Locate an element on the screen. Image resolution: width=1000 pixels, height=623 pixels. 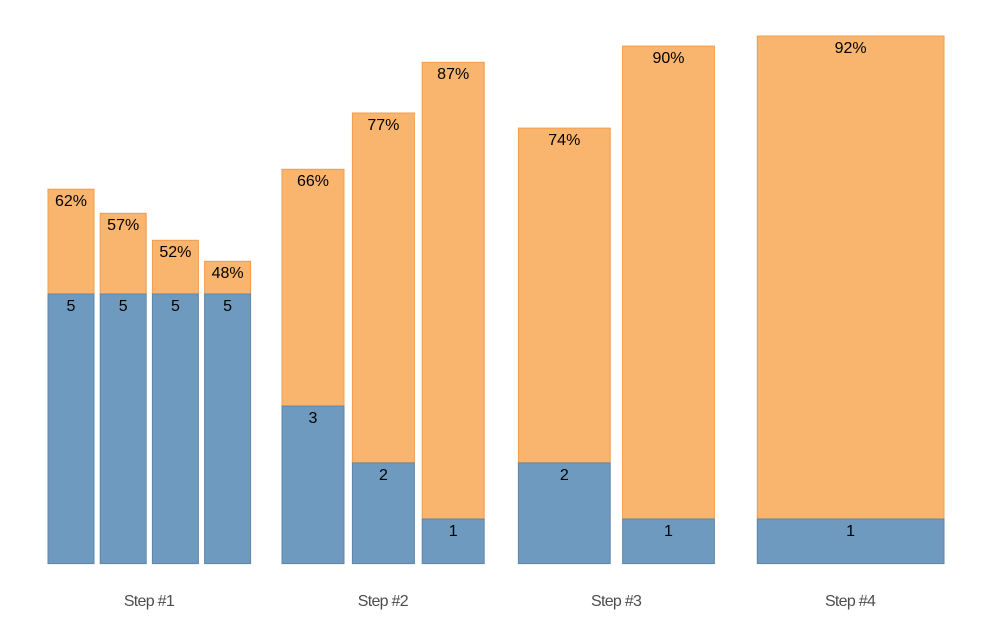
svg-text: Step #3 is located at coordinates (616, 601).